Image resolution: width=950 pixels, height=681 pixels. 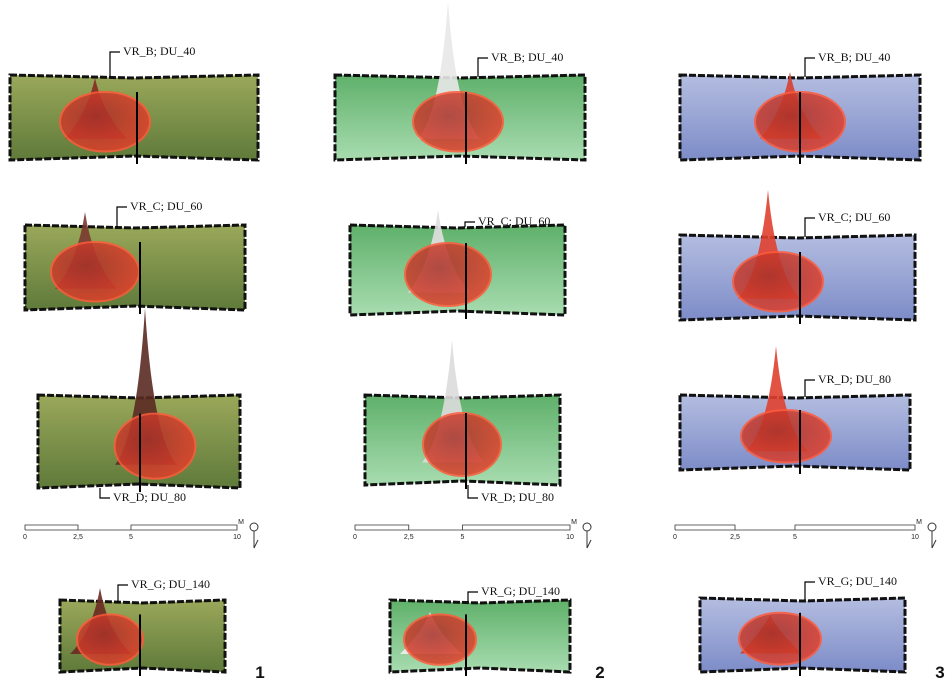 I want to click on column-number: 2, so click(x=599, y=672).